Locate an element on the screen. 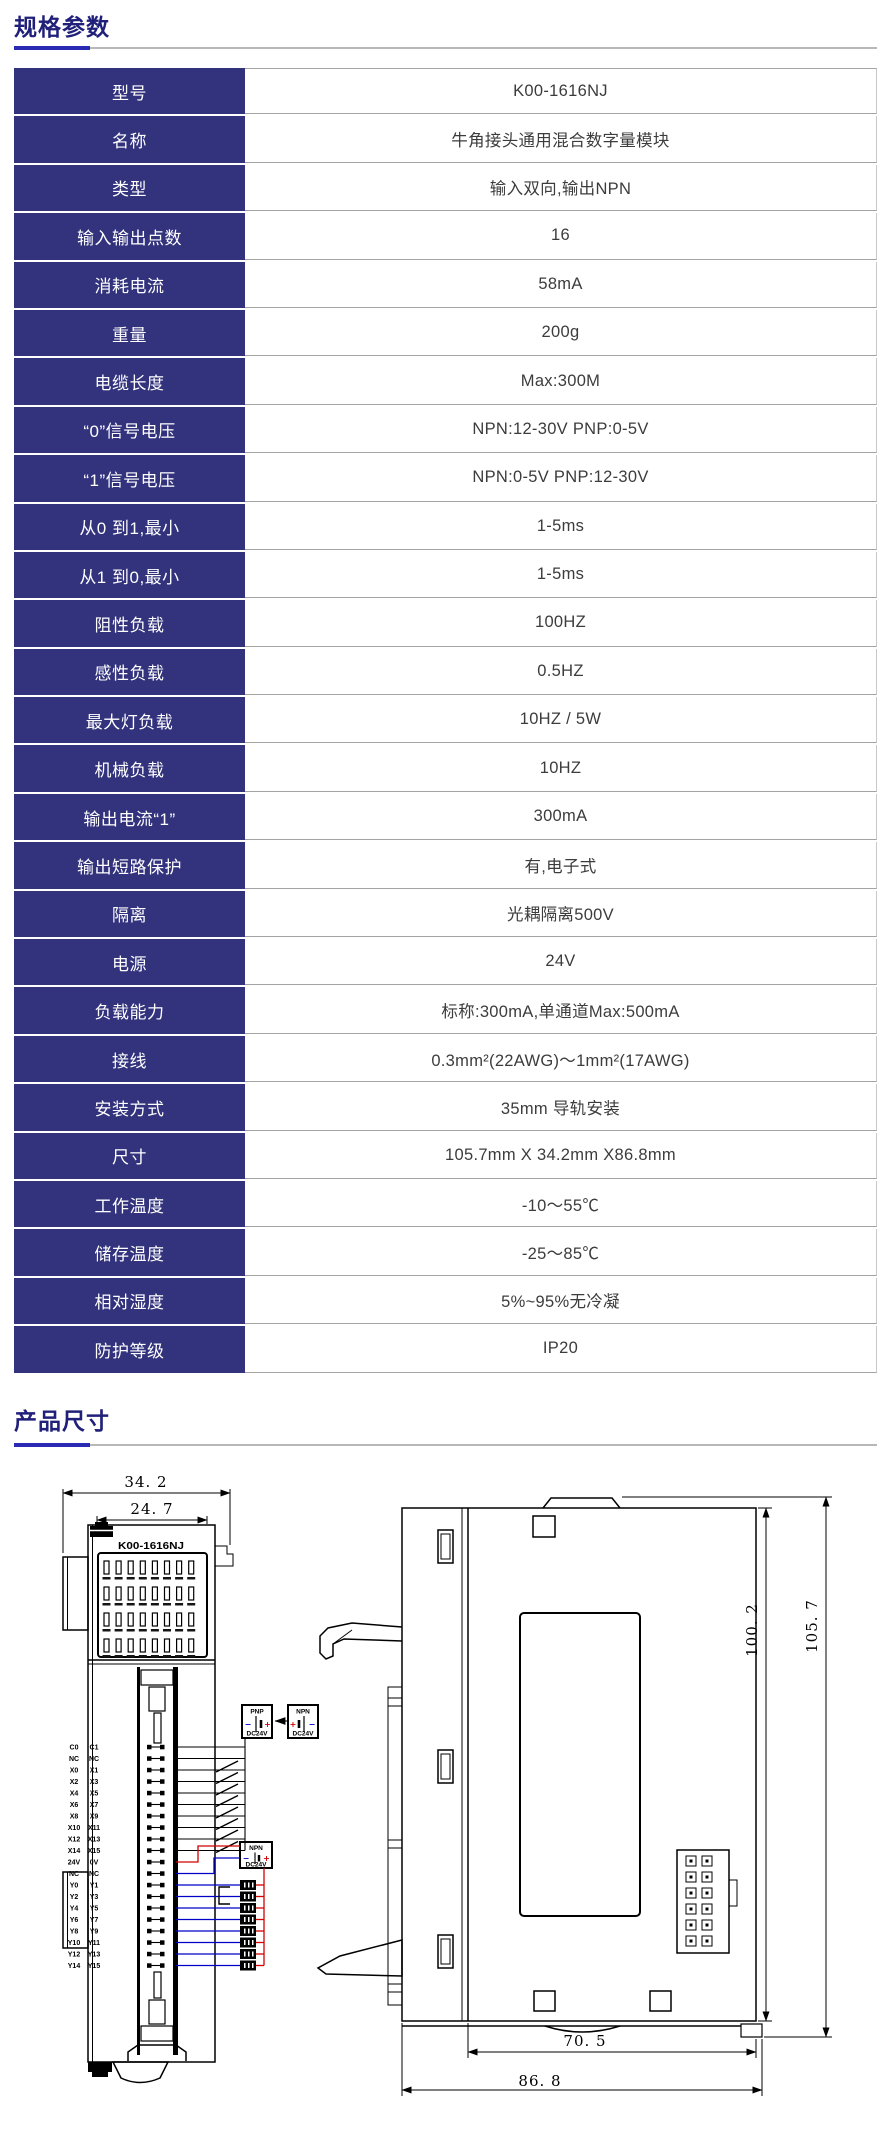 The height and width of the screenshot is (2139, 891). table-row: 工作温度 -10～55℃ is located at coordinates (445, 1204).